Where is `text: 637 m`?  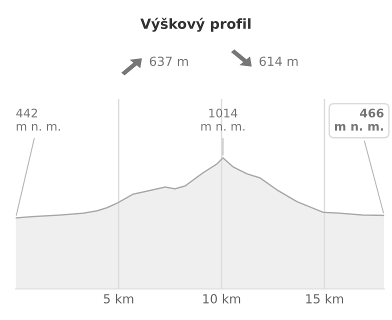 text: 637 m is located at coordinates (169, 61).